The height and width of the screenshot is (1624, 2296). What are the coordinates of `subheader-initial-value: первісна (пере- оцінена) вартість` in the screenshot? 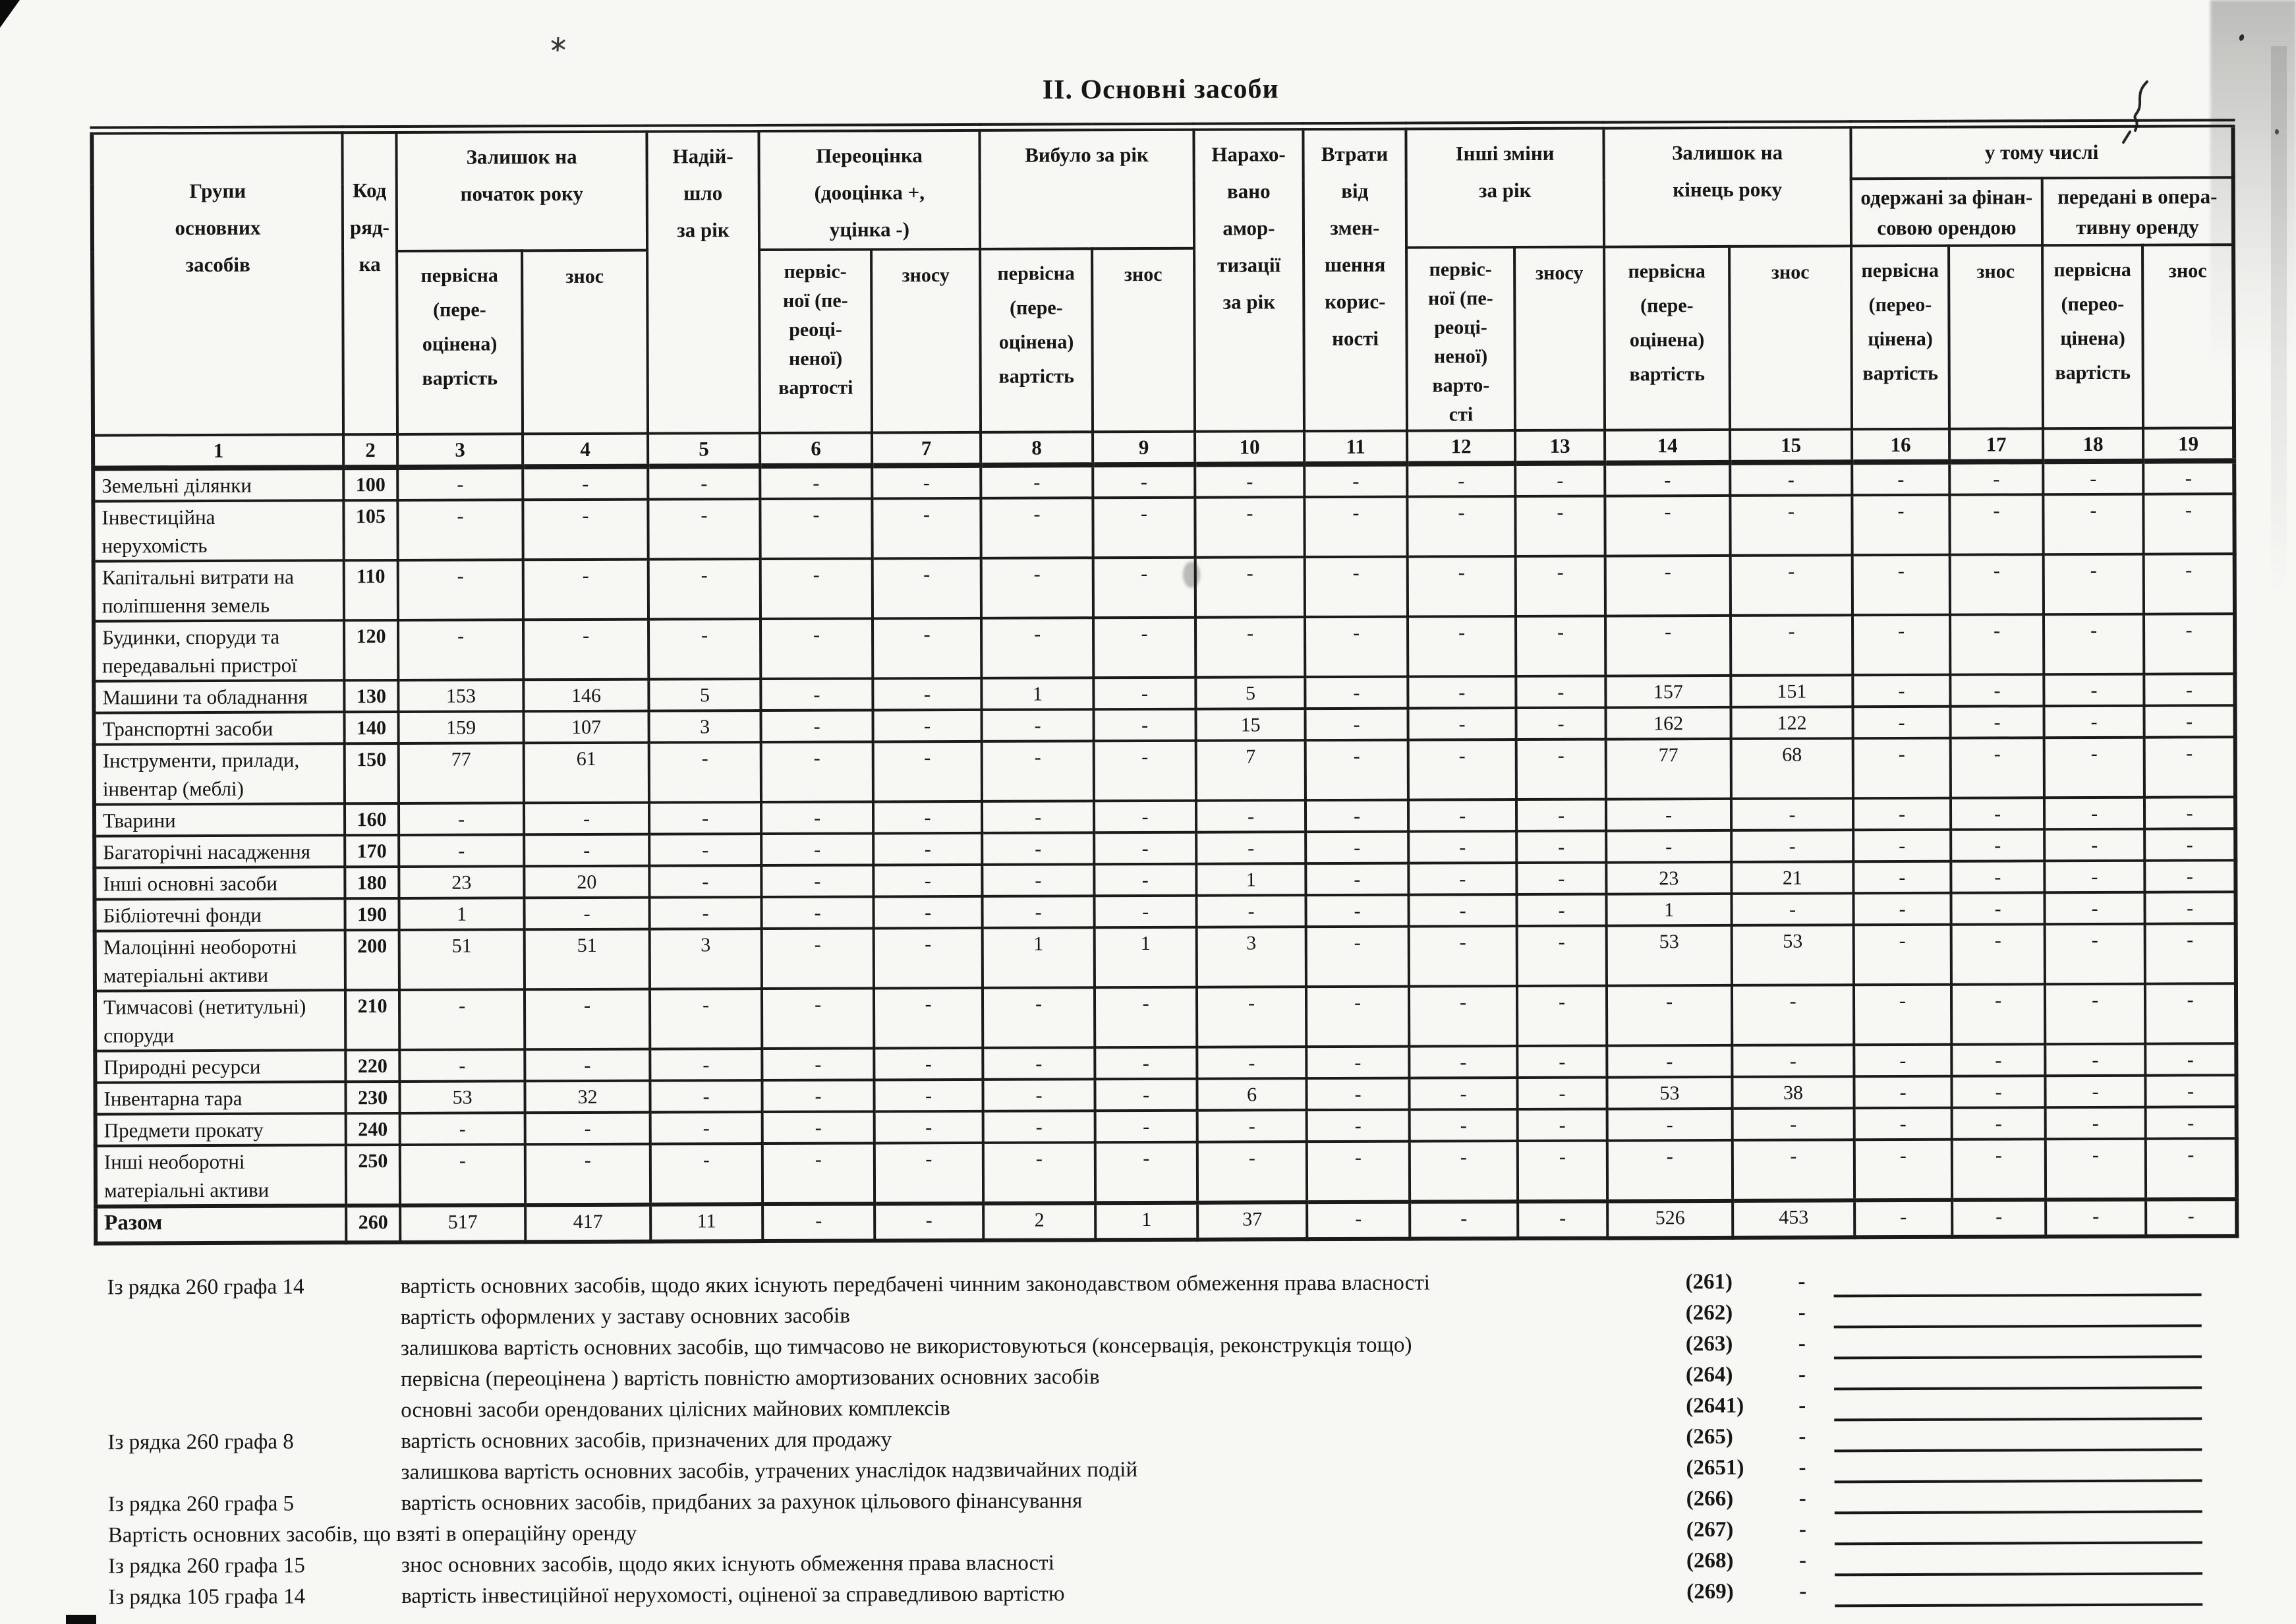 It's located at (1036, 340).